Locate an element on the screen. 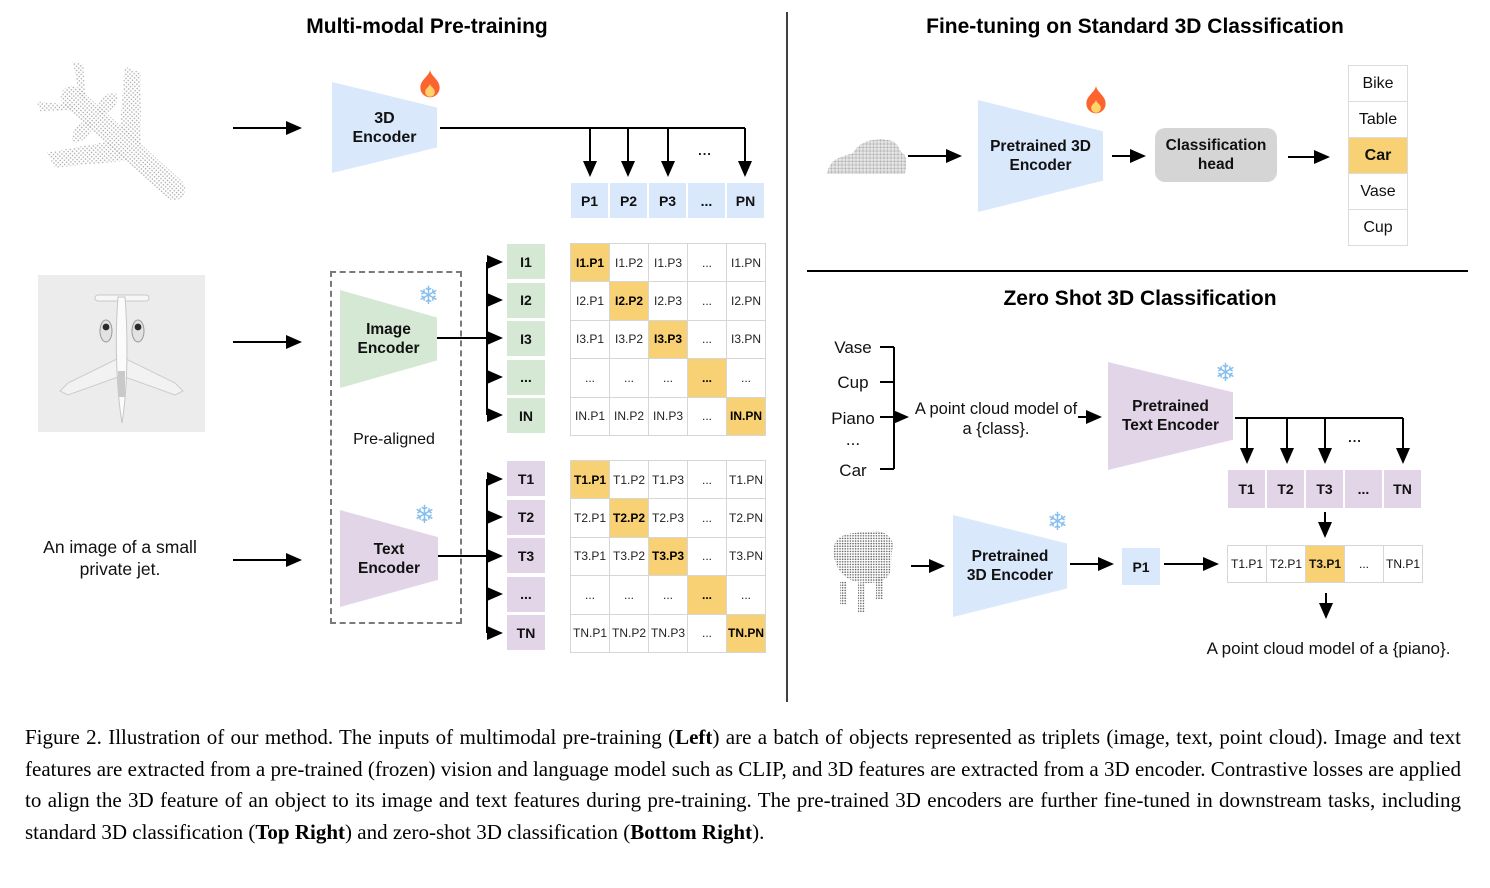 The height and width of the screenshot is (888, 1490). class-prompt-line2: a {class}. is located at coordinates (996, 429).